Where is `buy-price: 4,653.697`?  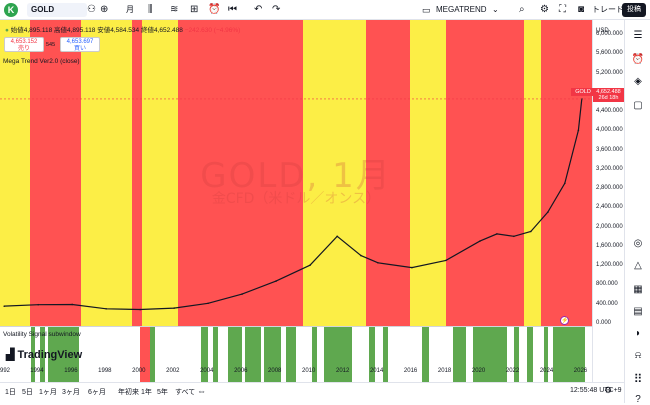
buy-price: 4,653.697 is located at coordinates (80, 42).